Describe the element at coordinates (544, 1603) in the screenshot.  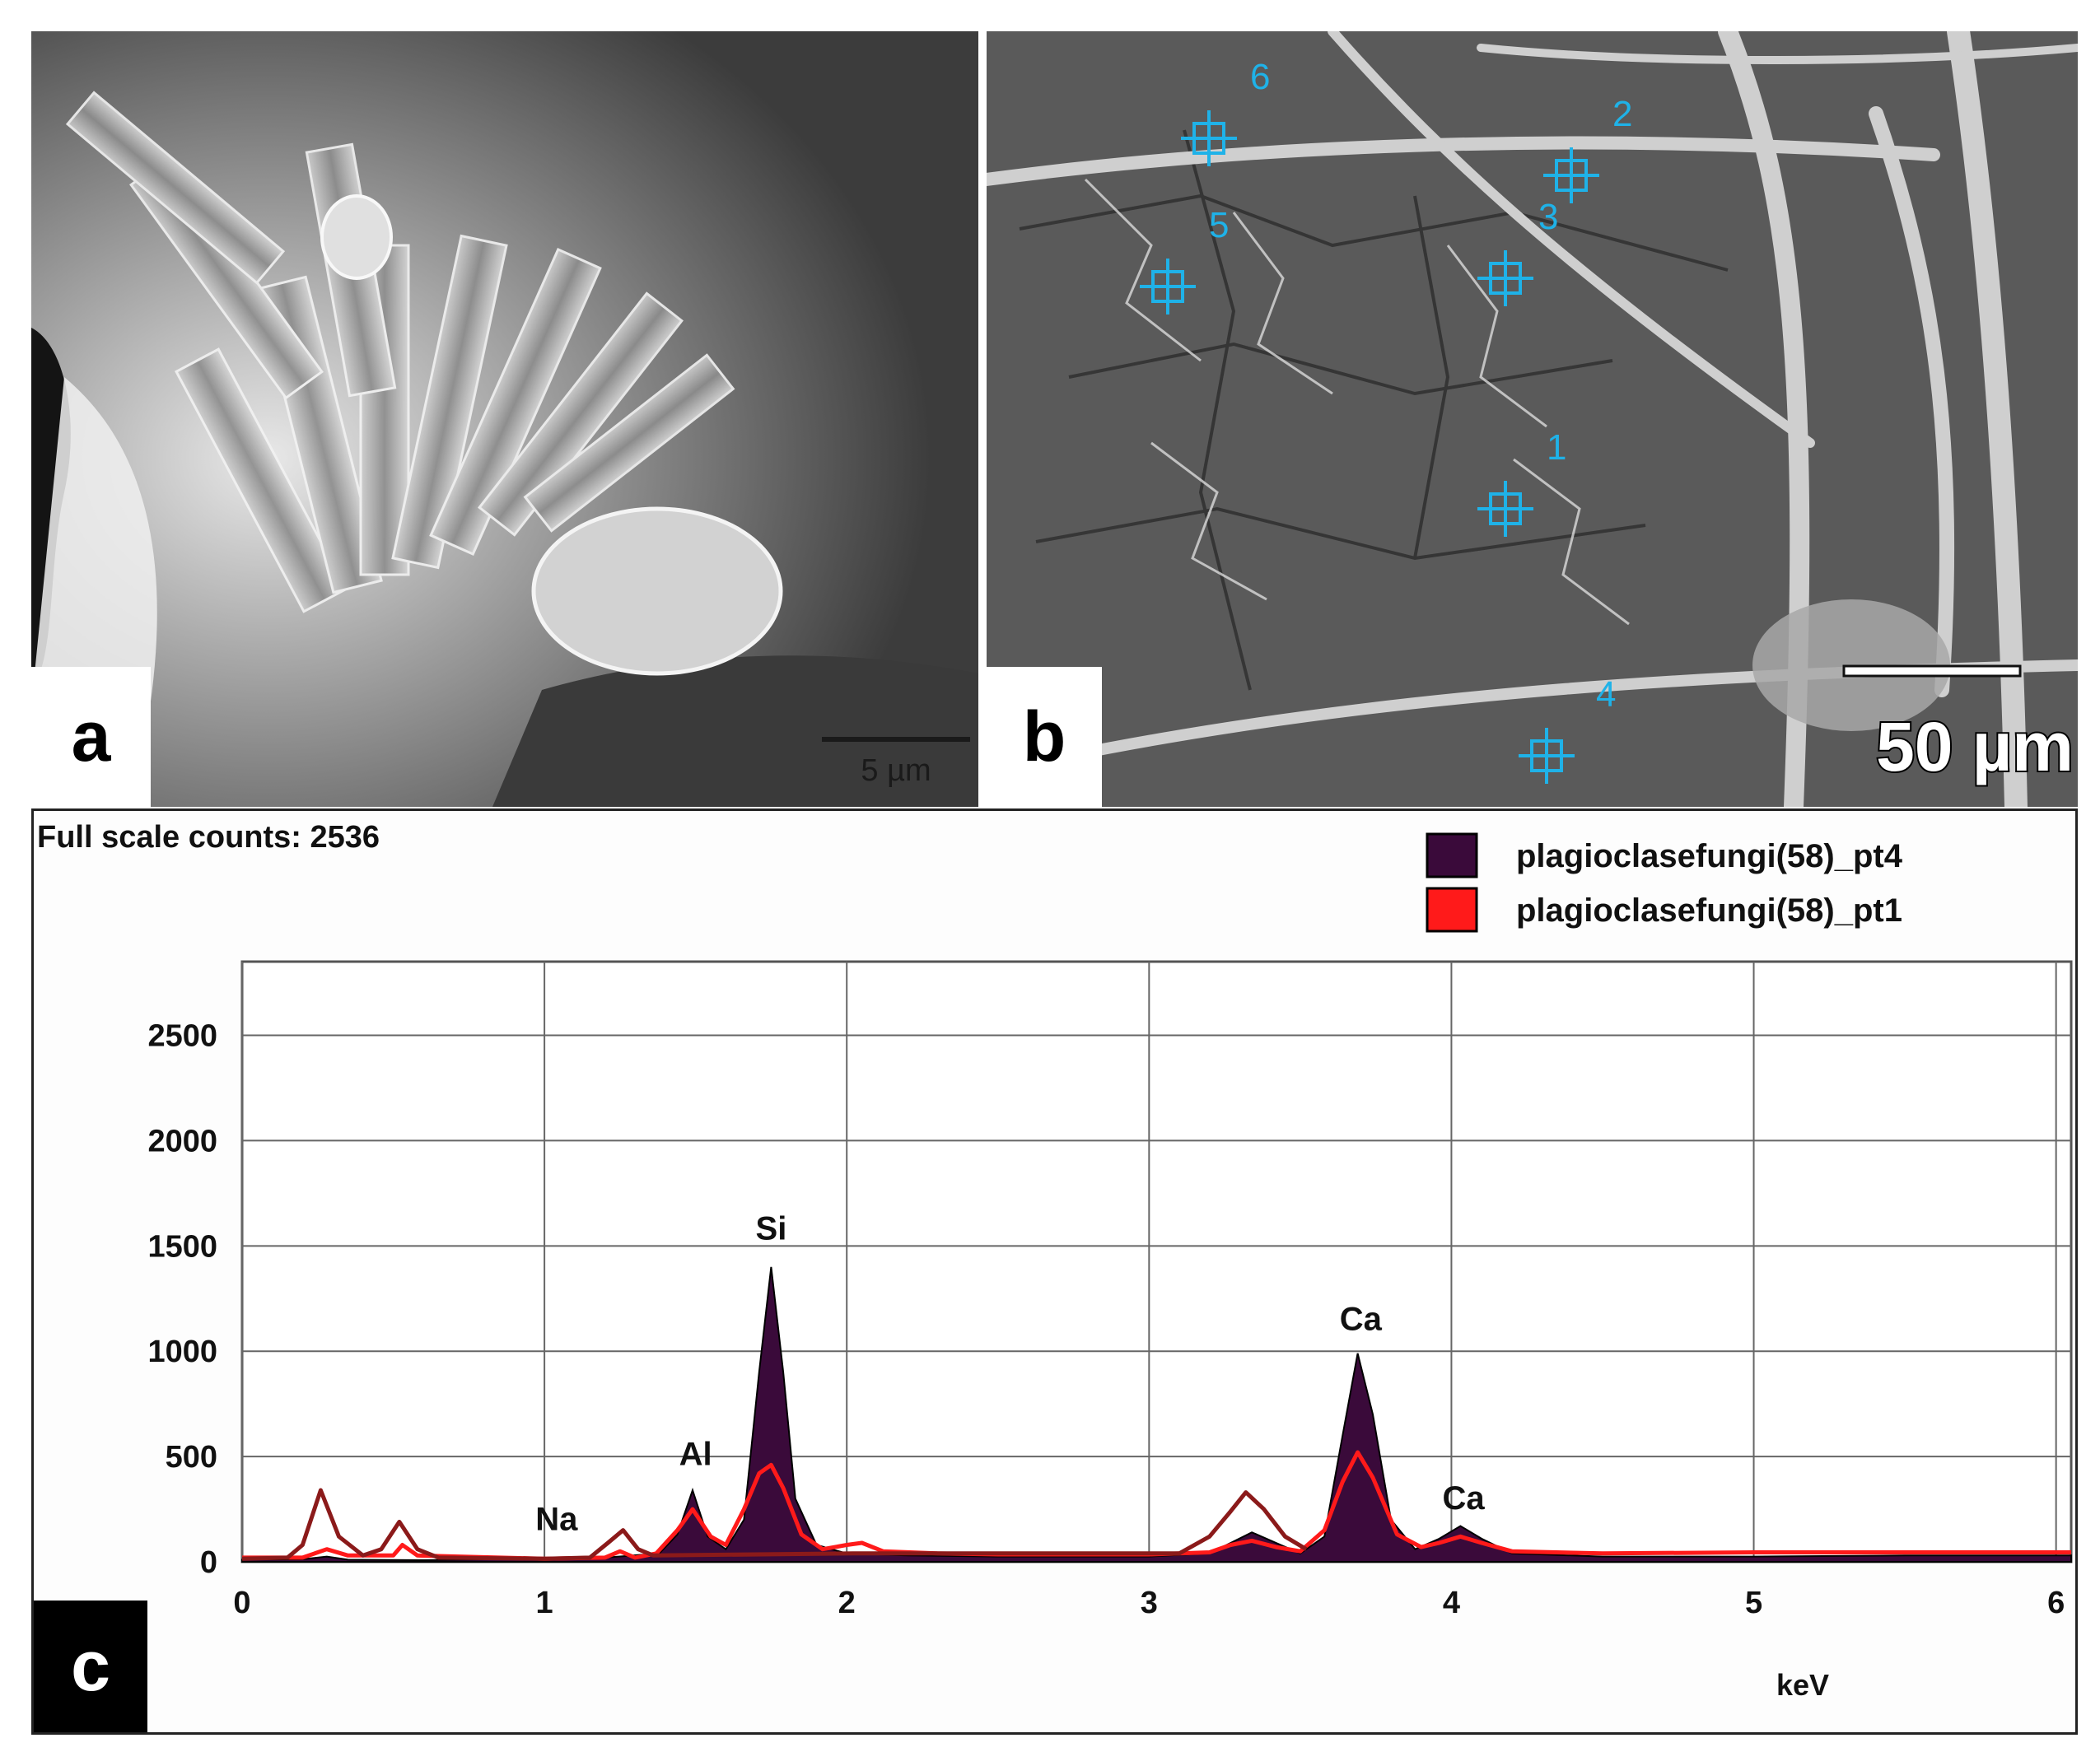
I see `x-tick-label: 1` at that location.